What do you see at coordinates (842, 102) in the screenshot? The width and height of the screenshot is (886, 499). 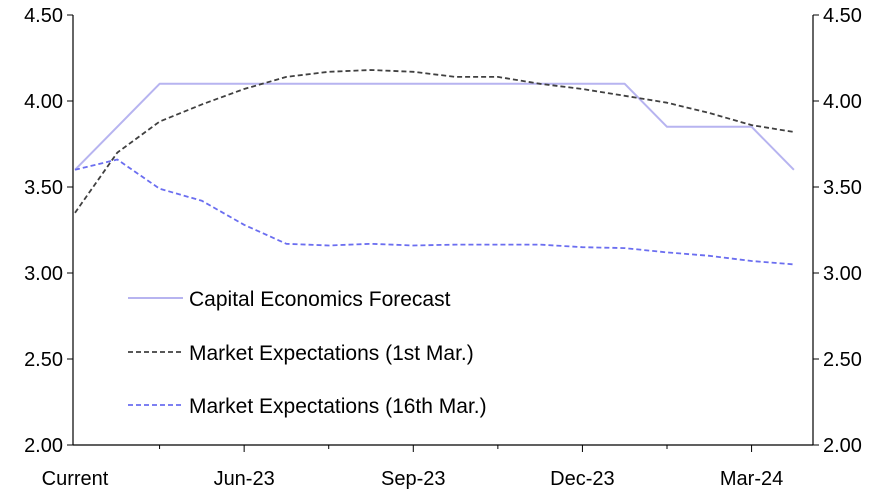 I see `y-tick-label-right: 4.00` at bounding box center [842, 102].